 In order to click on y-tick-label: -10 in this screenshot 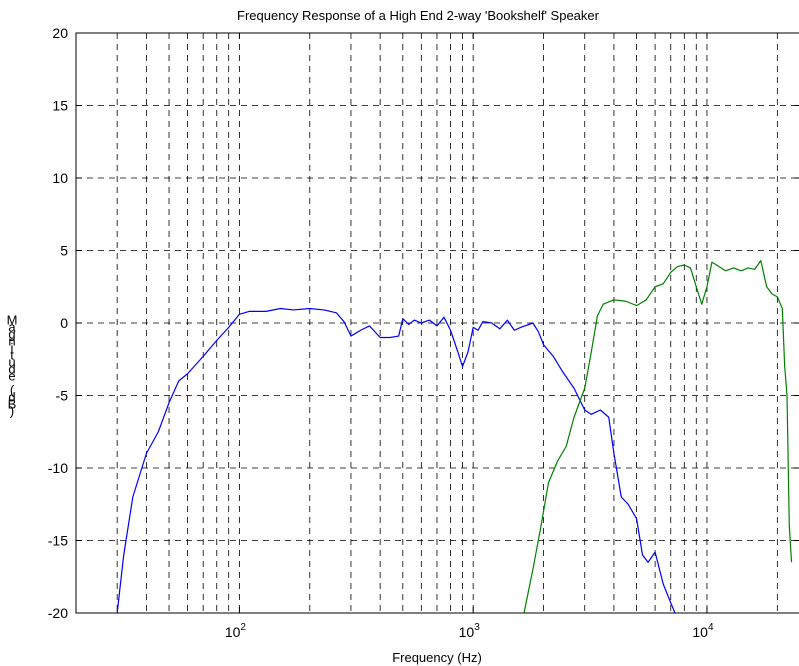, I will do `click(58, 468)`.